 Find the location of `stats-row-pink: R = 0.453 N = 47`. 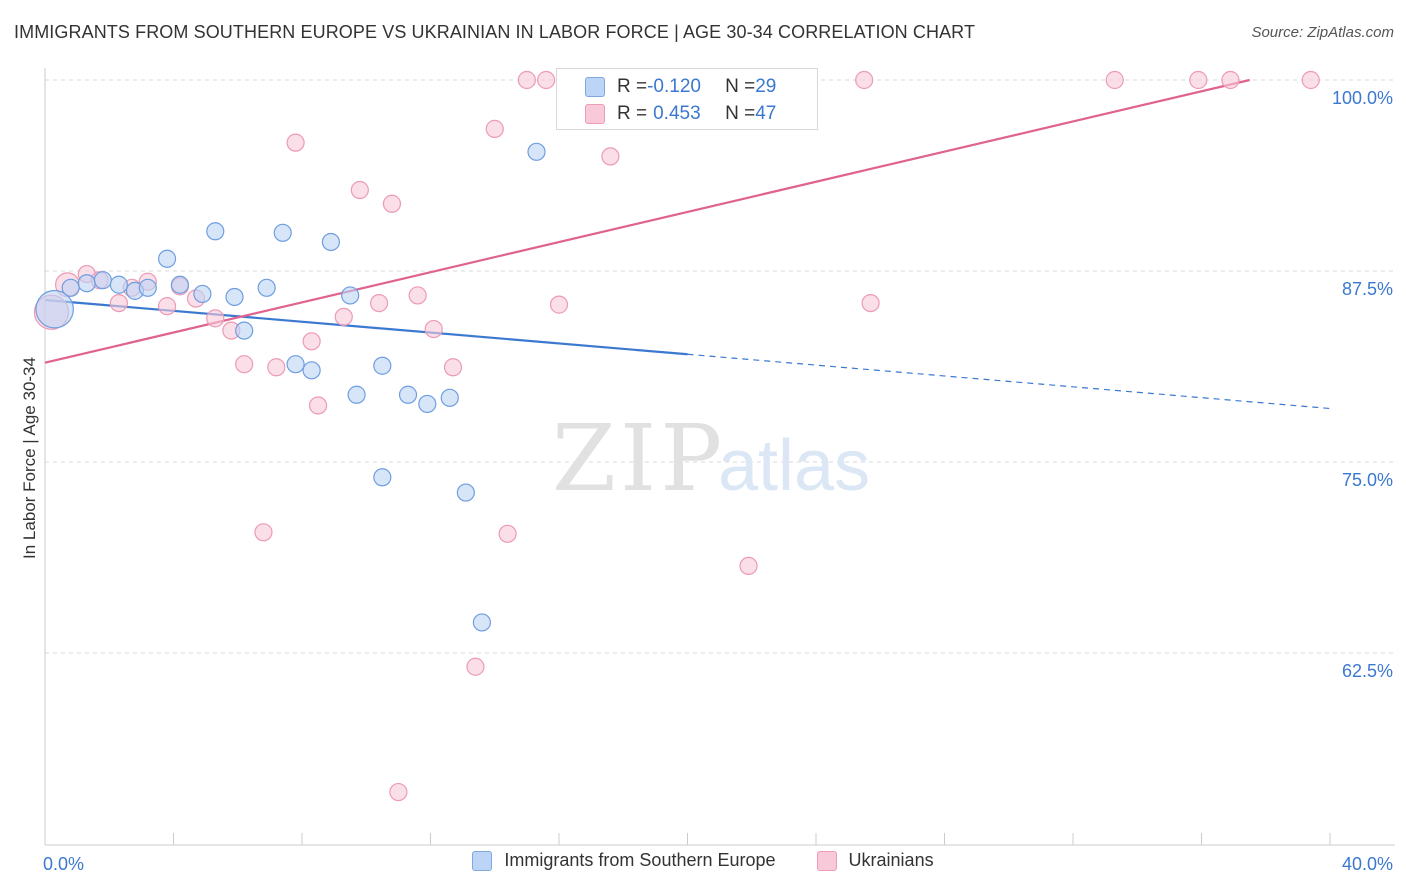

stats-row-pink: R = 0.453 N = 47 is located at coordinates (666, 114).